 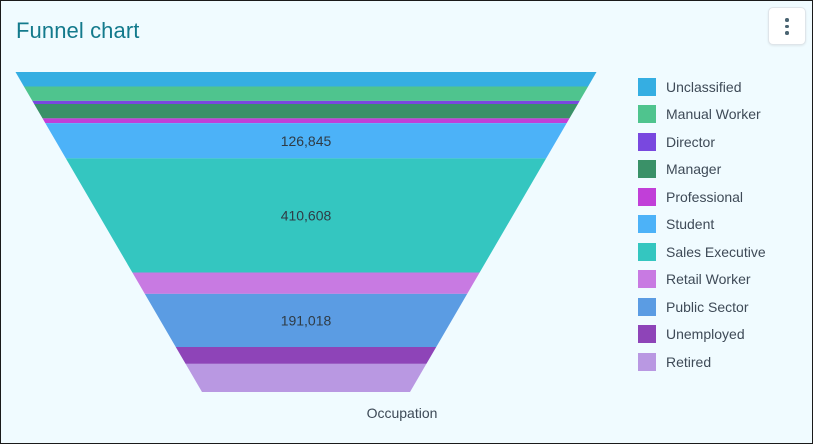 I want to click on more-options-button, so click(x=787, y=26).